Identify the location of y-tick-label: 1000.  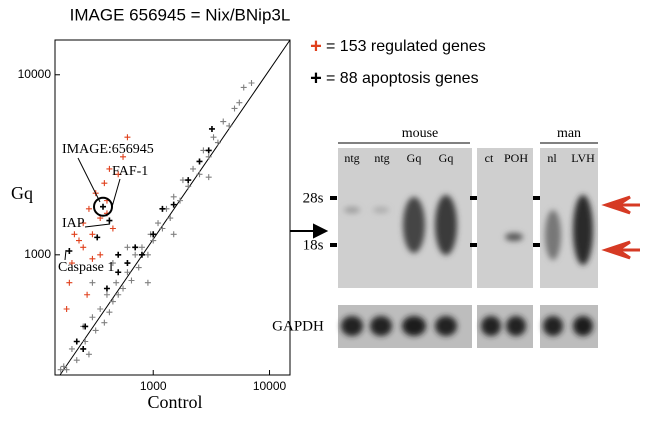
(37, 254).